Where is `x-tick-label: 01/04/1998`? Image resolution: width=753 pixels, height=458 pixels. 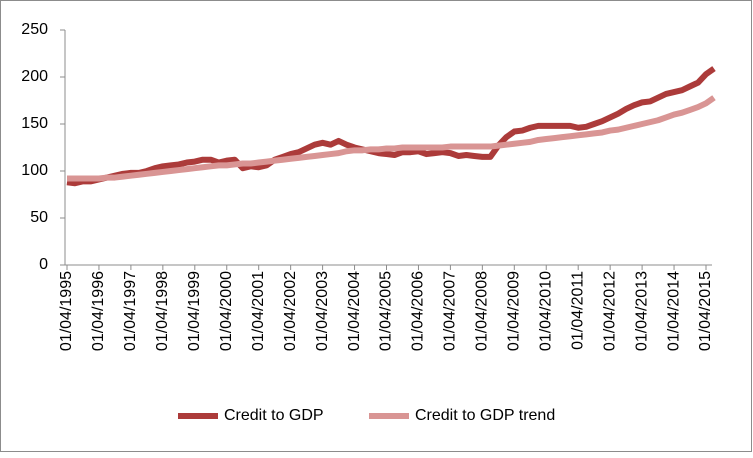
x-tick-label: 01/04/1998 is located at coordinates (162, 311).